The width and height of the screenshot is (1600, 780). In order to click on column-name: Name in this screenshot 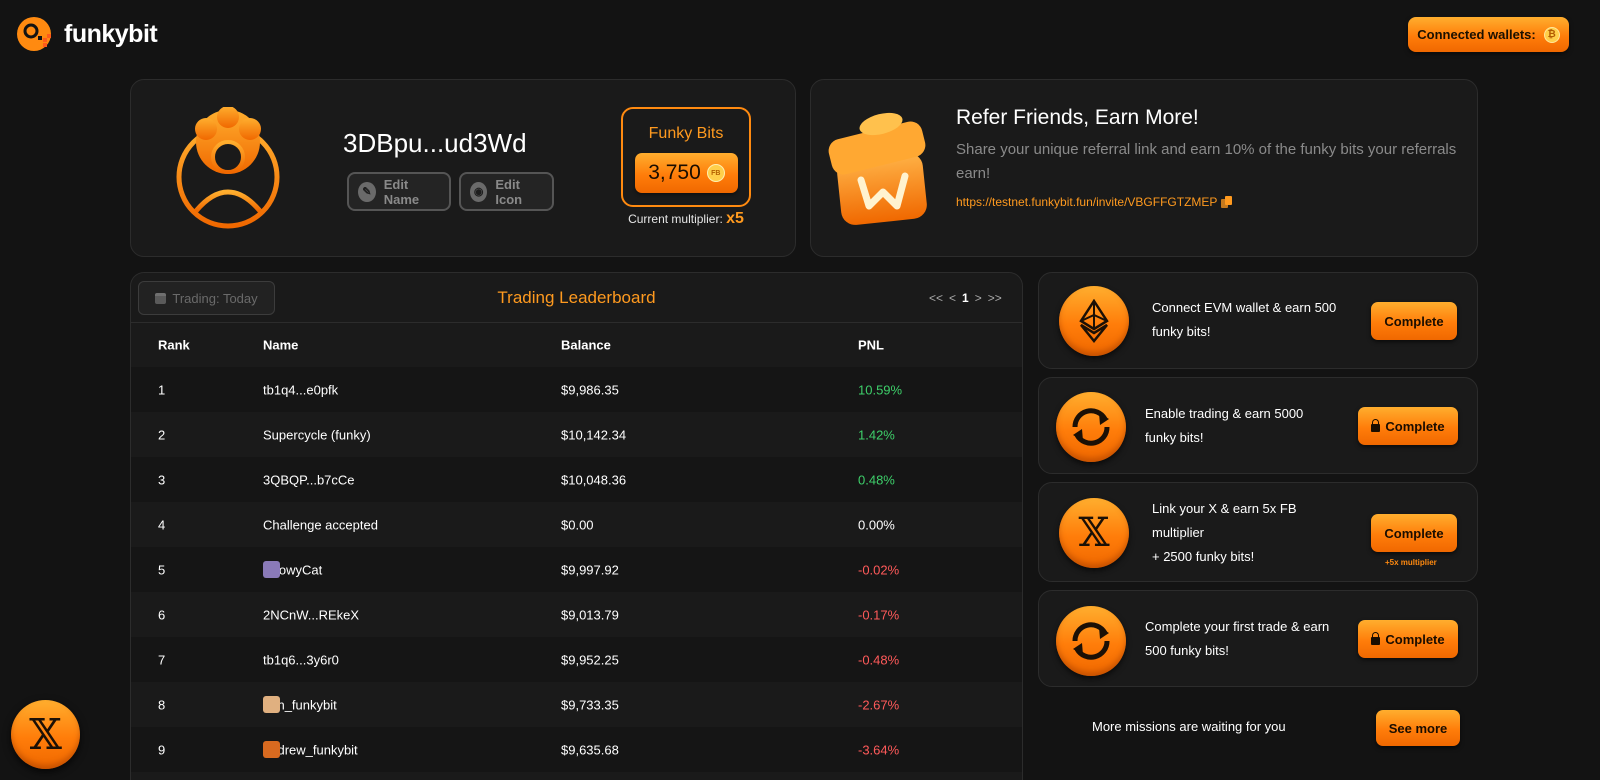, I will do `click(281, 345)`.